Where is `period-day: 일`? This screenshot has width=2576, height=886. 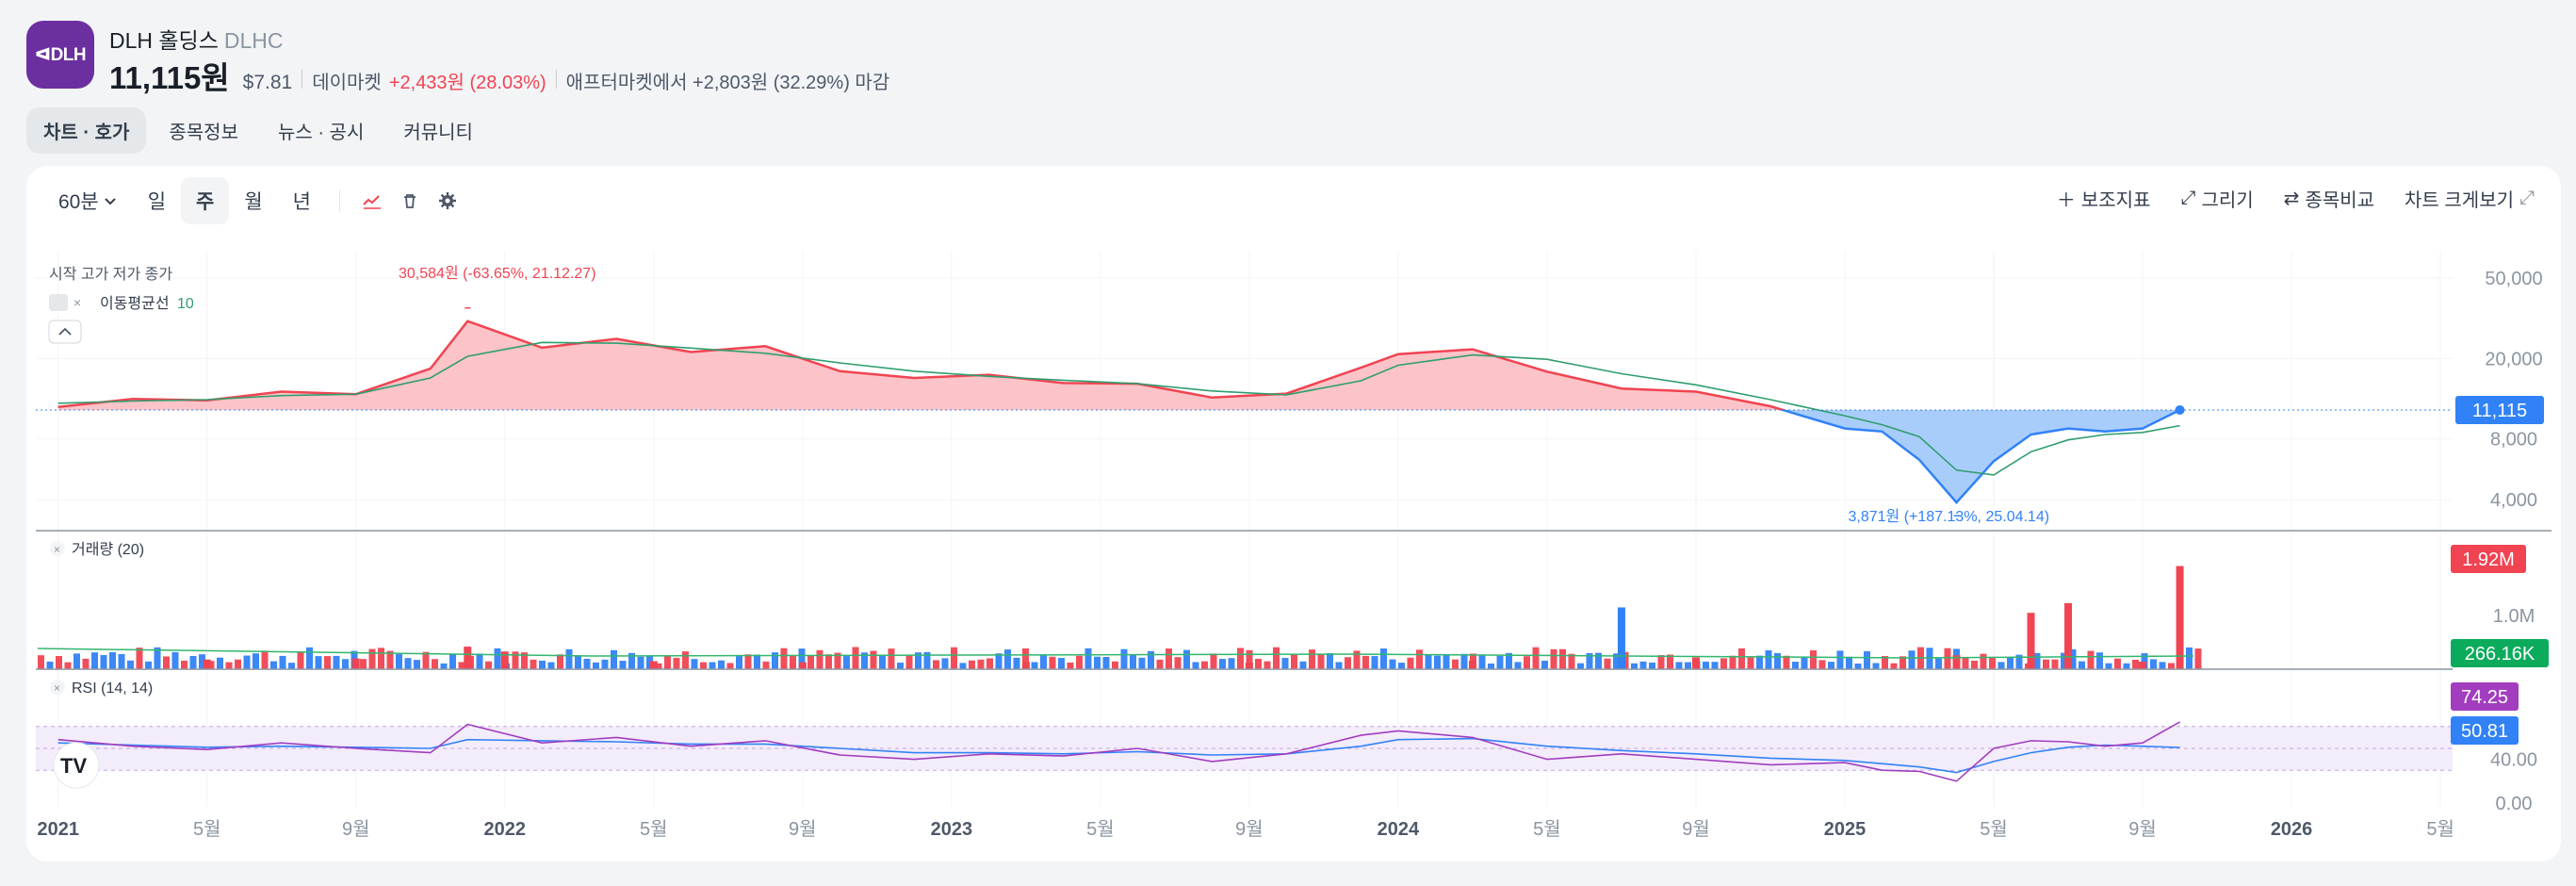
period-day: 일 is located at coordinates (157, 202).